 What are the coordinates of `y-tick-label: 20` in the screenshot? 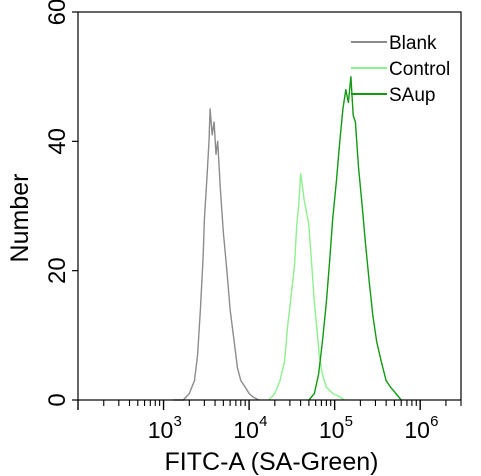 It's located at (57, 270).